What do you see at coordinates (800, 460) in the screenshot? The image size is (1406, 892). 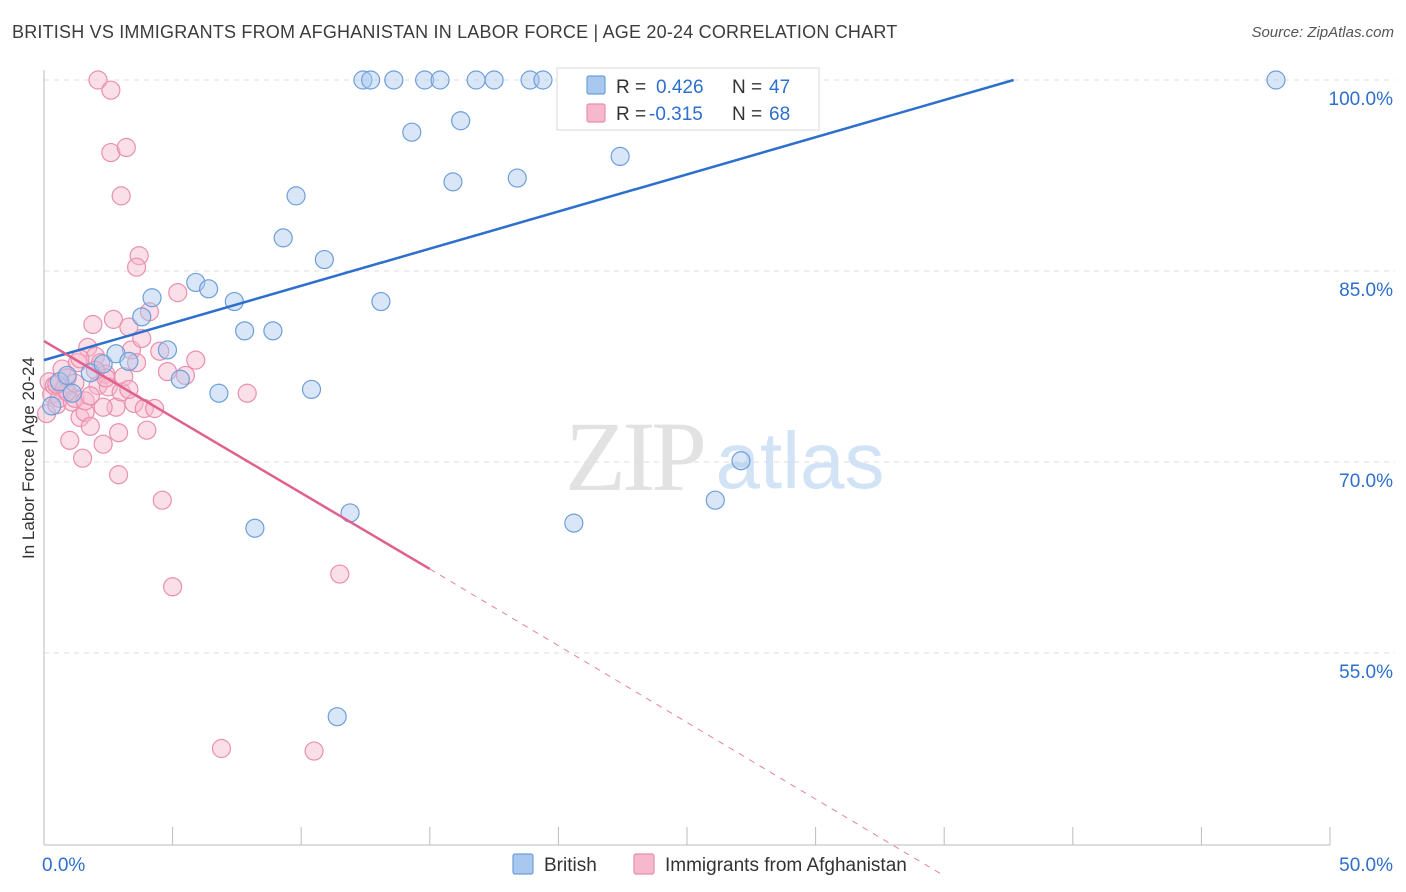 I see `watermark-atlas: atlas` at bounding box center [800, 460].